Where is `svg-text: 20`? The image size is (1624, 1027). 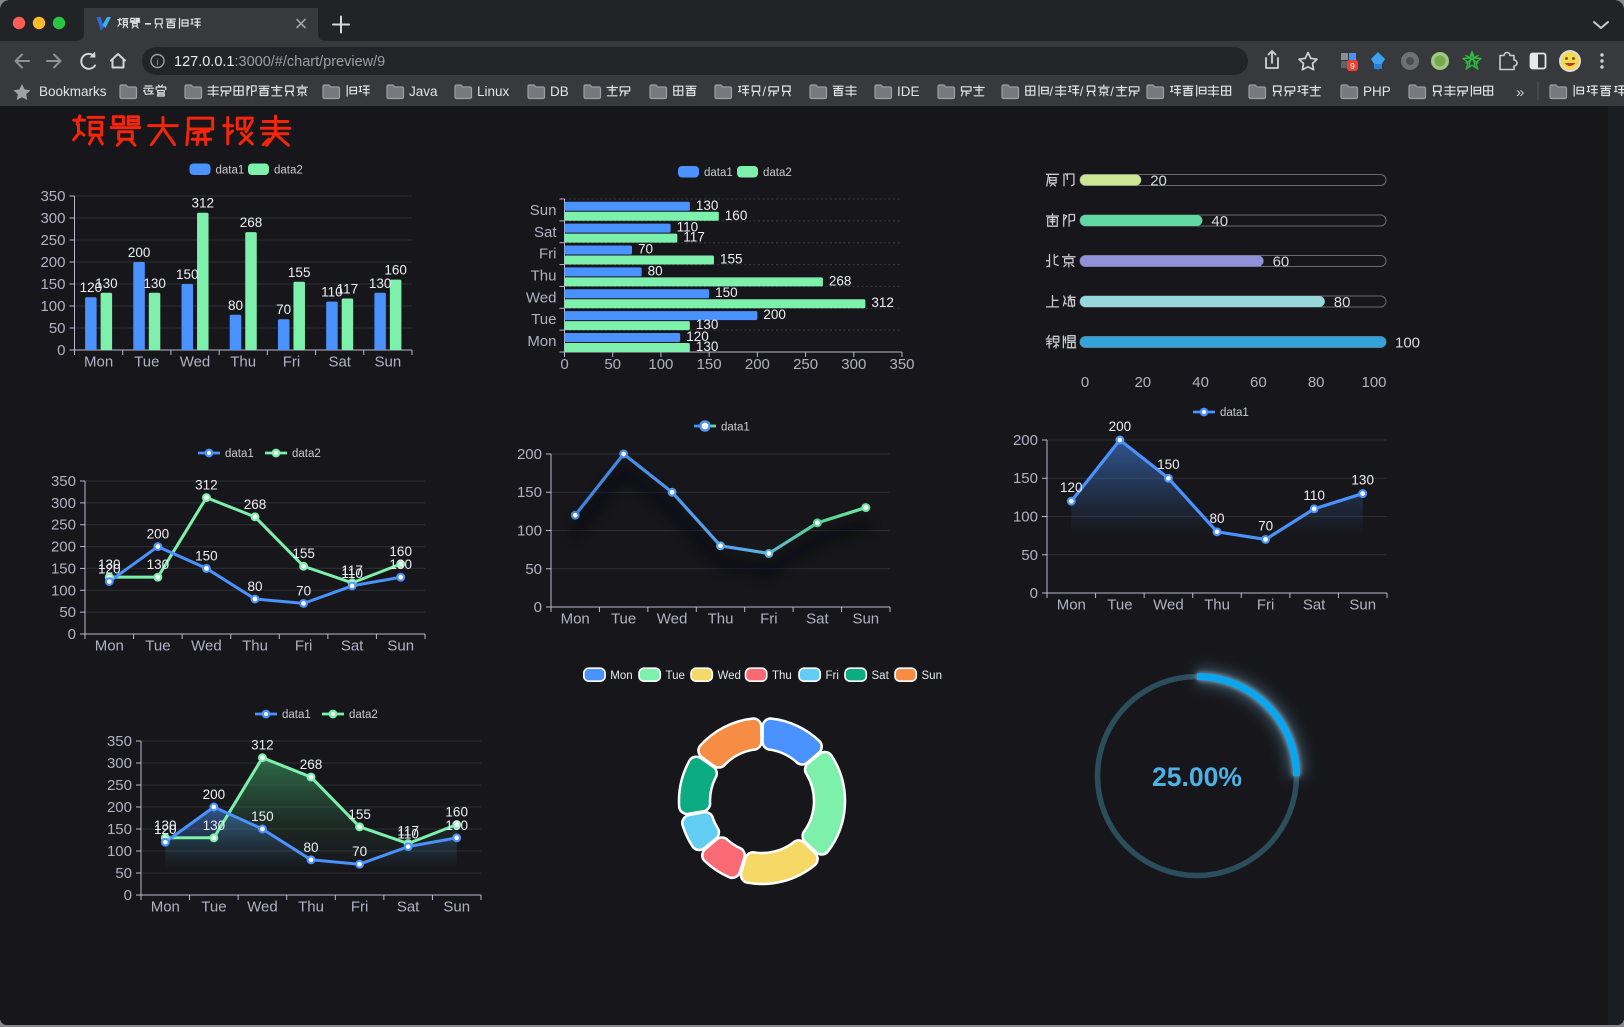
svg-text: 20 is located at coordinates (1142, 382).